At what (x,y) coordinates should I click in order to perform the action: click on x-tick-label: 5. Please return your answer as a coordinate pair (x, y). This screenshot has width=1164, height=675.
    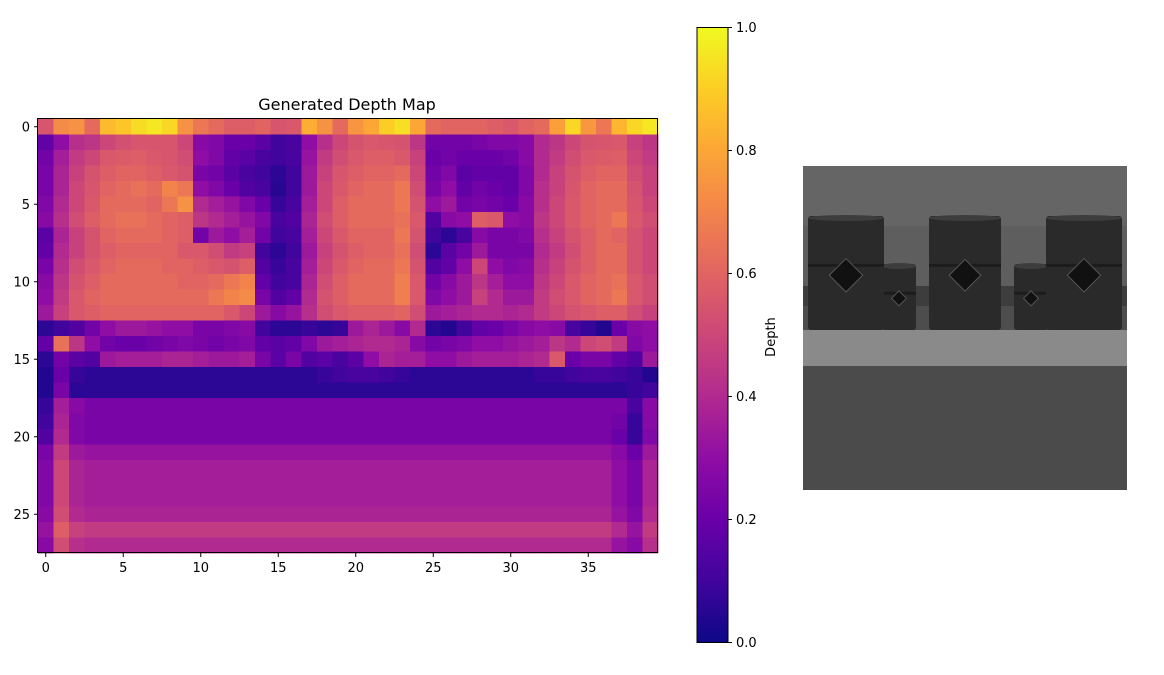
    Looking at the image, I should click on (123, 568).